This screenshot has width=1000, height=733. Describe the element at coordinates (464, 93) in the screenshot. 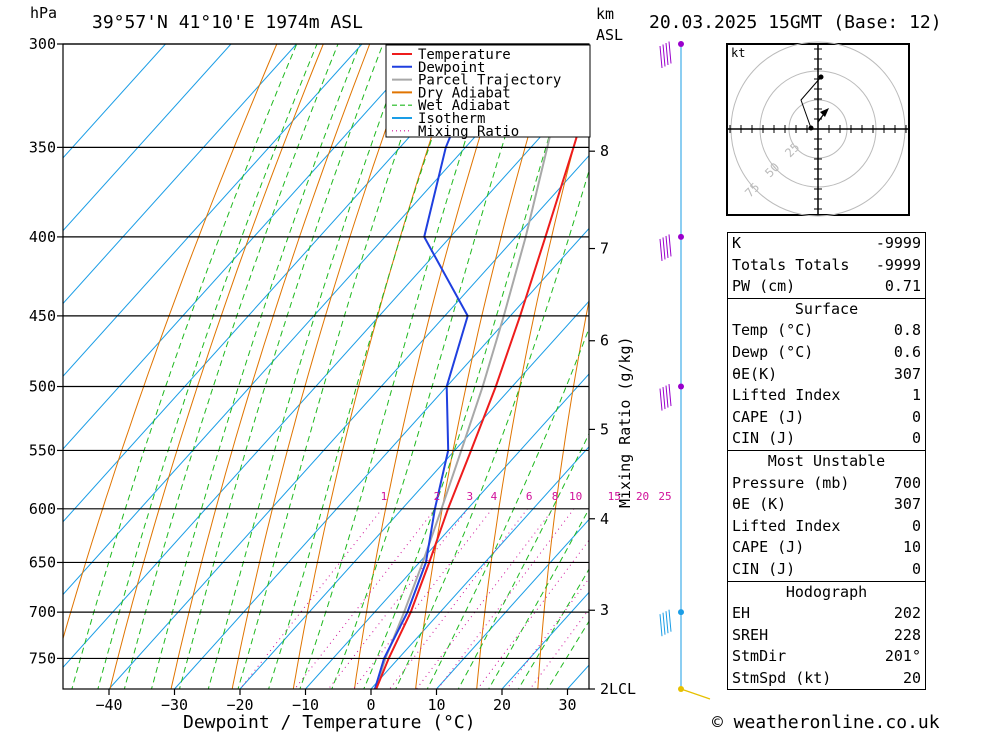

I see `legend-label: Dry Adiabat` at that location.